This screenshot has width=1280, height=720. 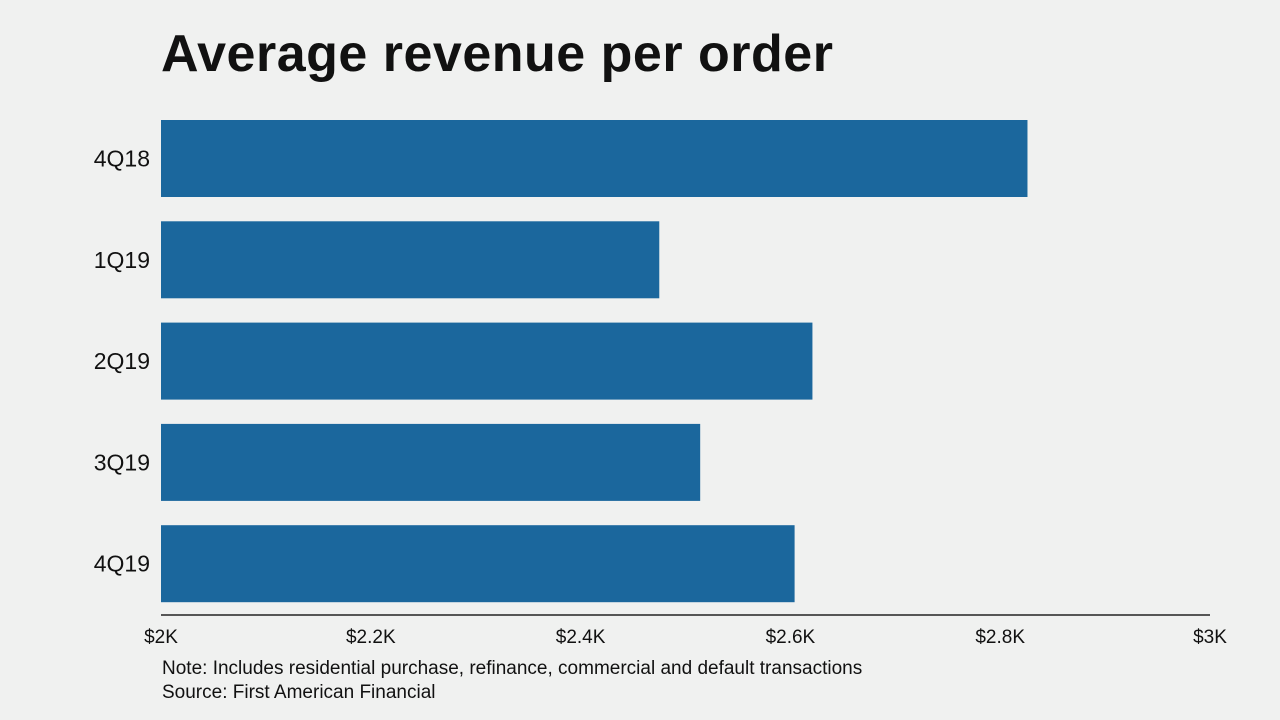 What do you see at coordinates (161, 637) in the screenshot?
I see `x-tick-label: $2K` at bounding box center [161, 637].